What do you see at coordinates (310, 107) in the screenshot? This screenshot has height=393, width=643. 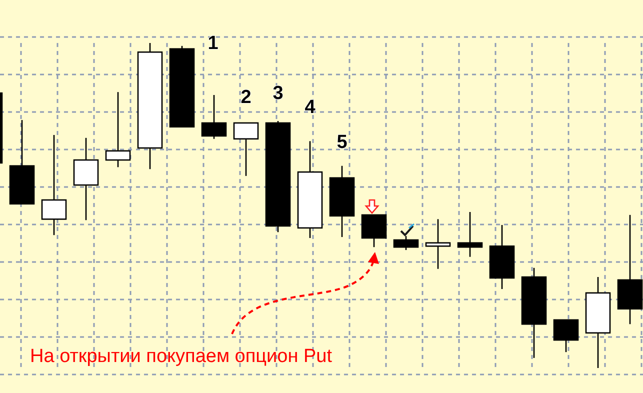 I see `annotation: 4` at bounding box center [310, 107].